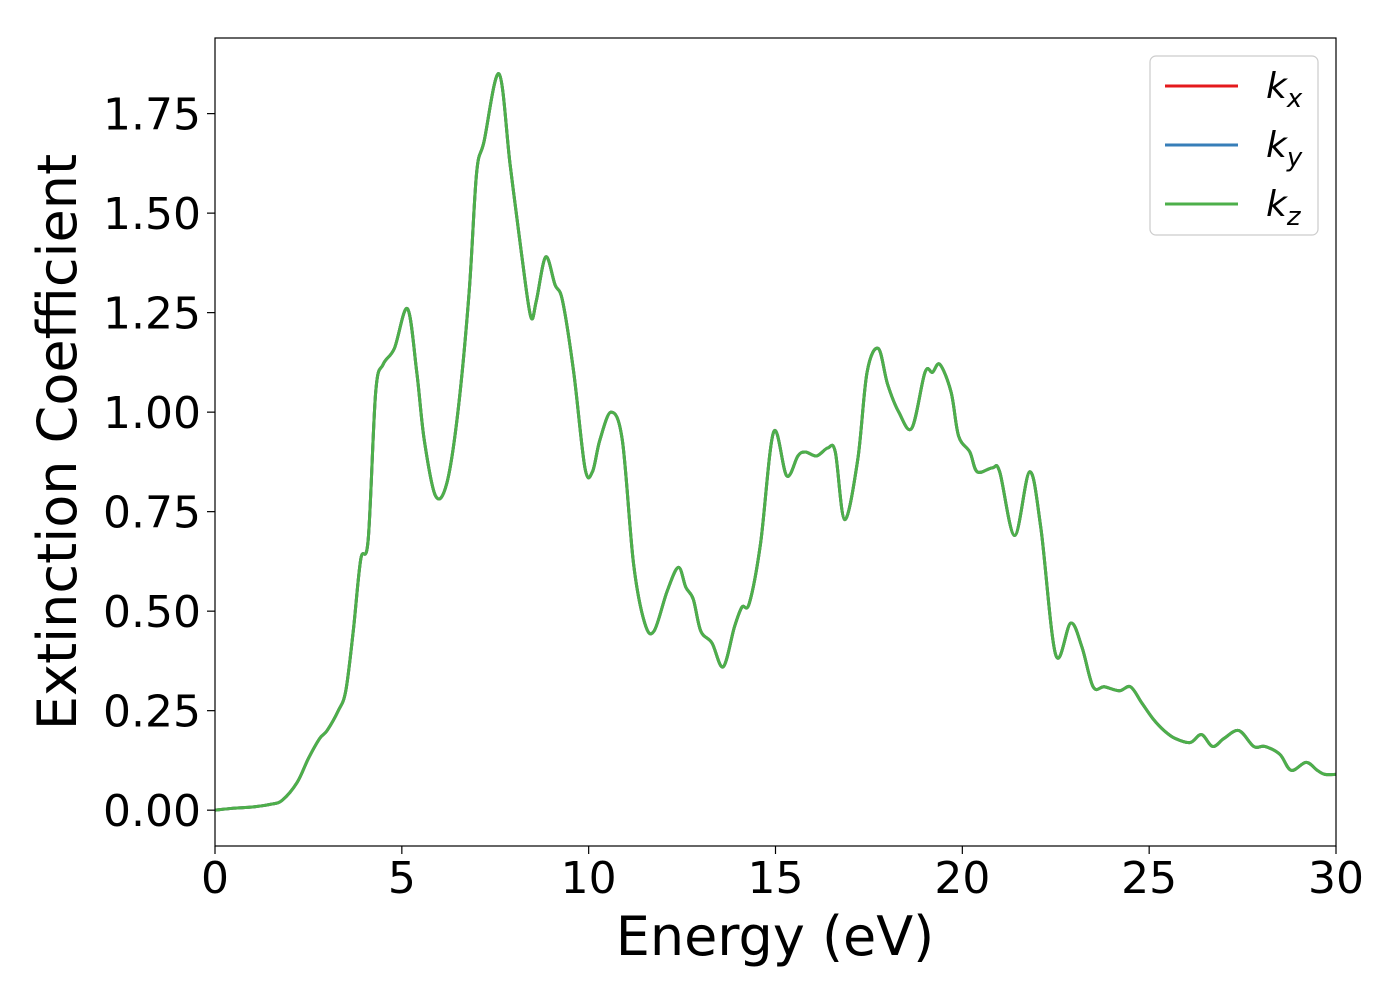 The width and height of the screenshot is (1400, 1000). What do you see at coordinates (402, 878) in the screenshot?
I see `x-tick-label: 5` at bounding box center [402, 878].